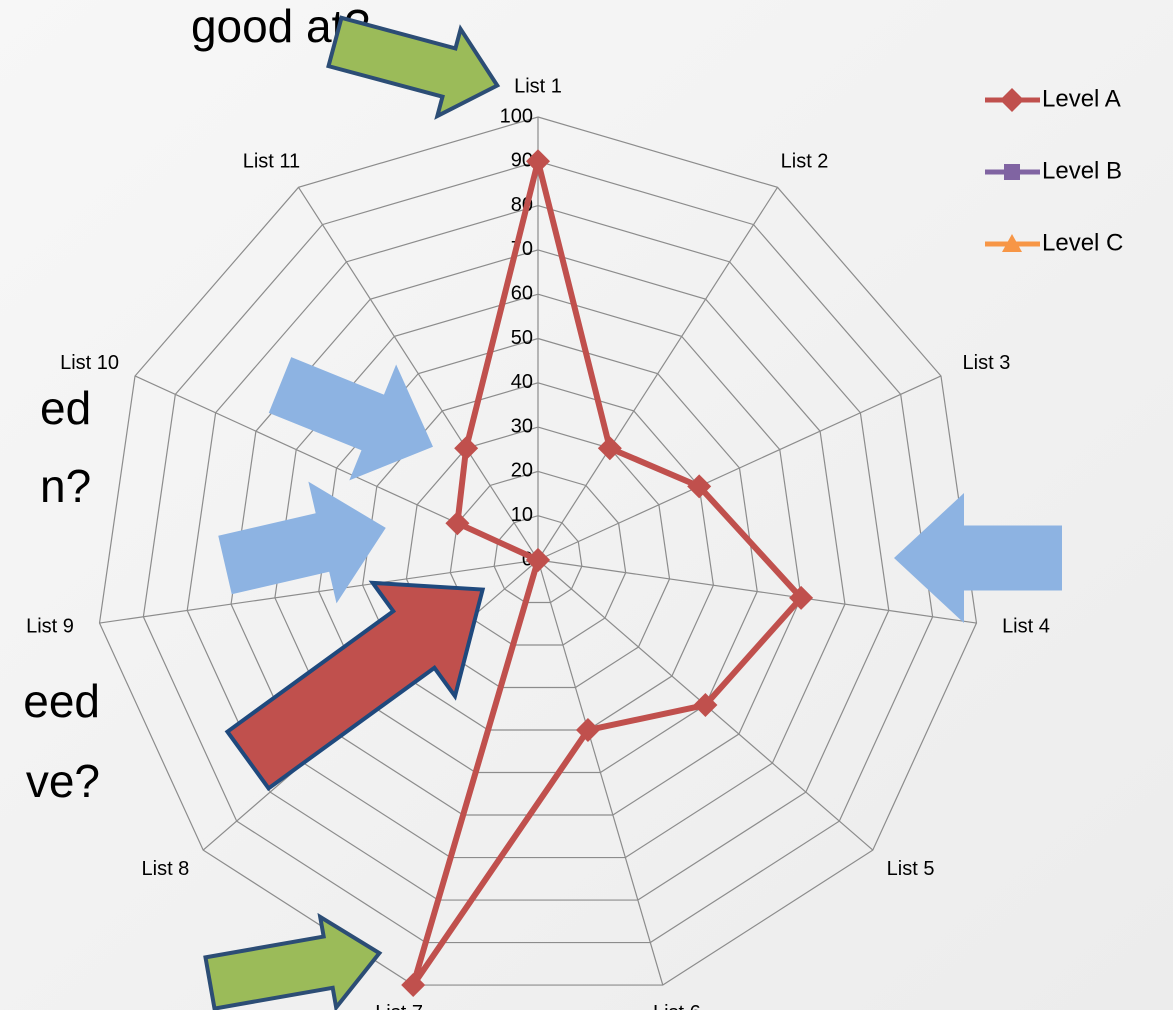 The height and width of the screenshot is (1010, 1173). Describe the element at coordinates (522, 382) in the screenshot. I see `tick-label: 40` at that location.